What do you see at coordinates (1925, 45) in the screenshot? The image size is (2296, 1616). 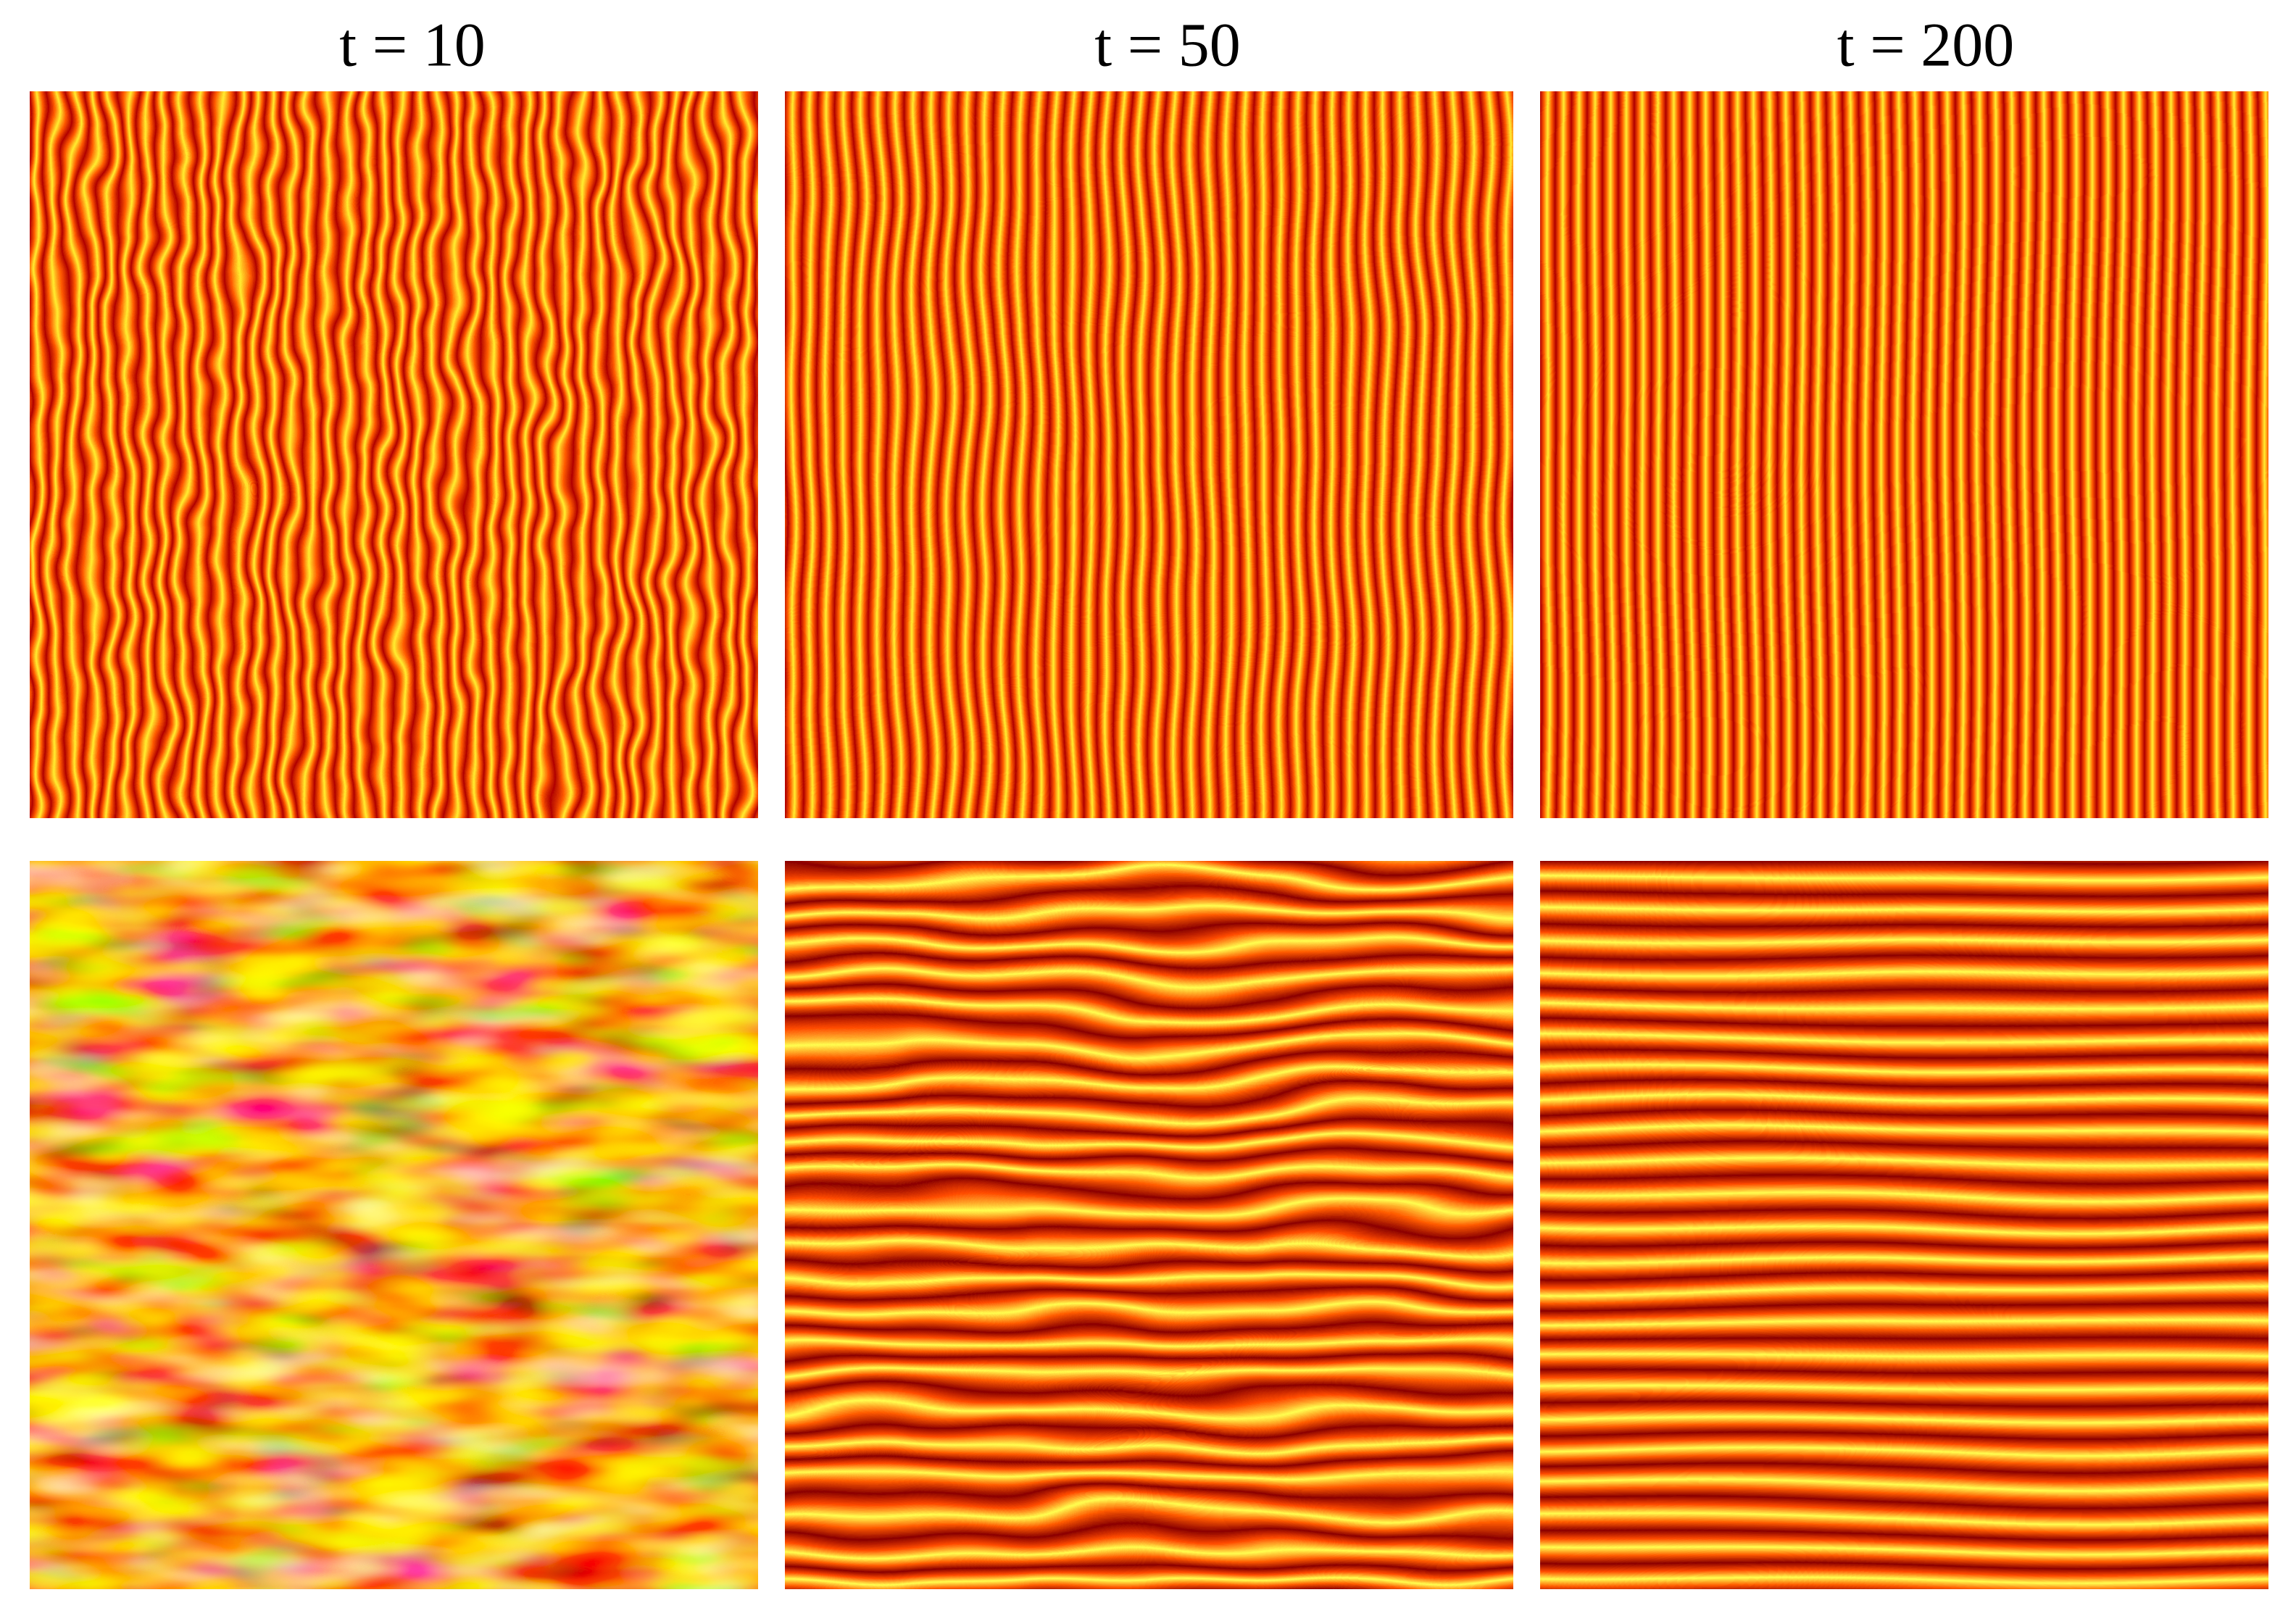 I see `panel-title: t = 200` at bounding box center [1925, 45].